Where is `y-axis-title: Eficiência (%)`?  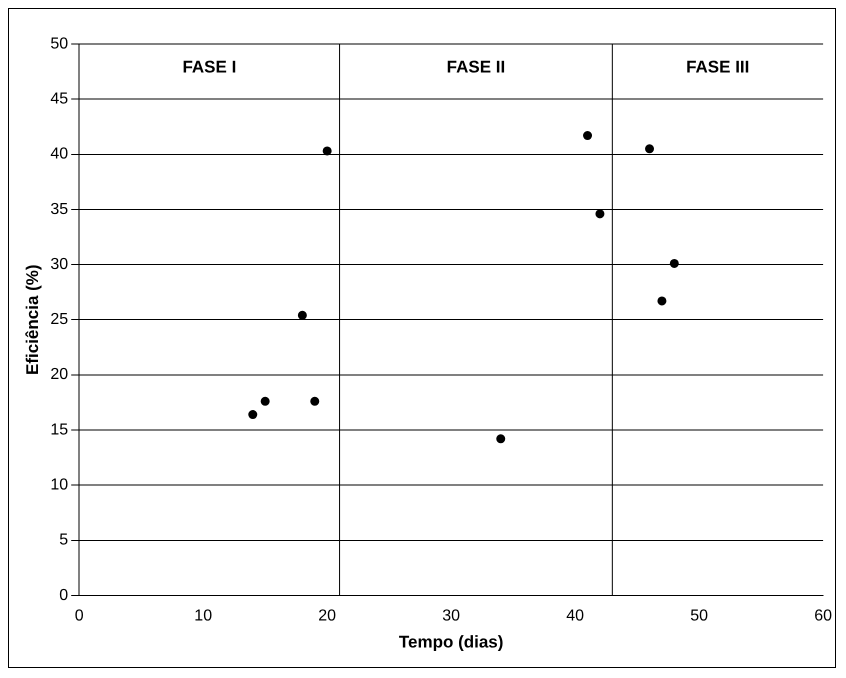
y-axis-title: Eficiência (%) is located at coordinates (32, 319).